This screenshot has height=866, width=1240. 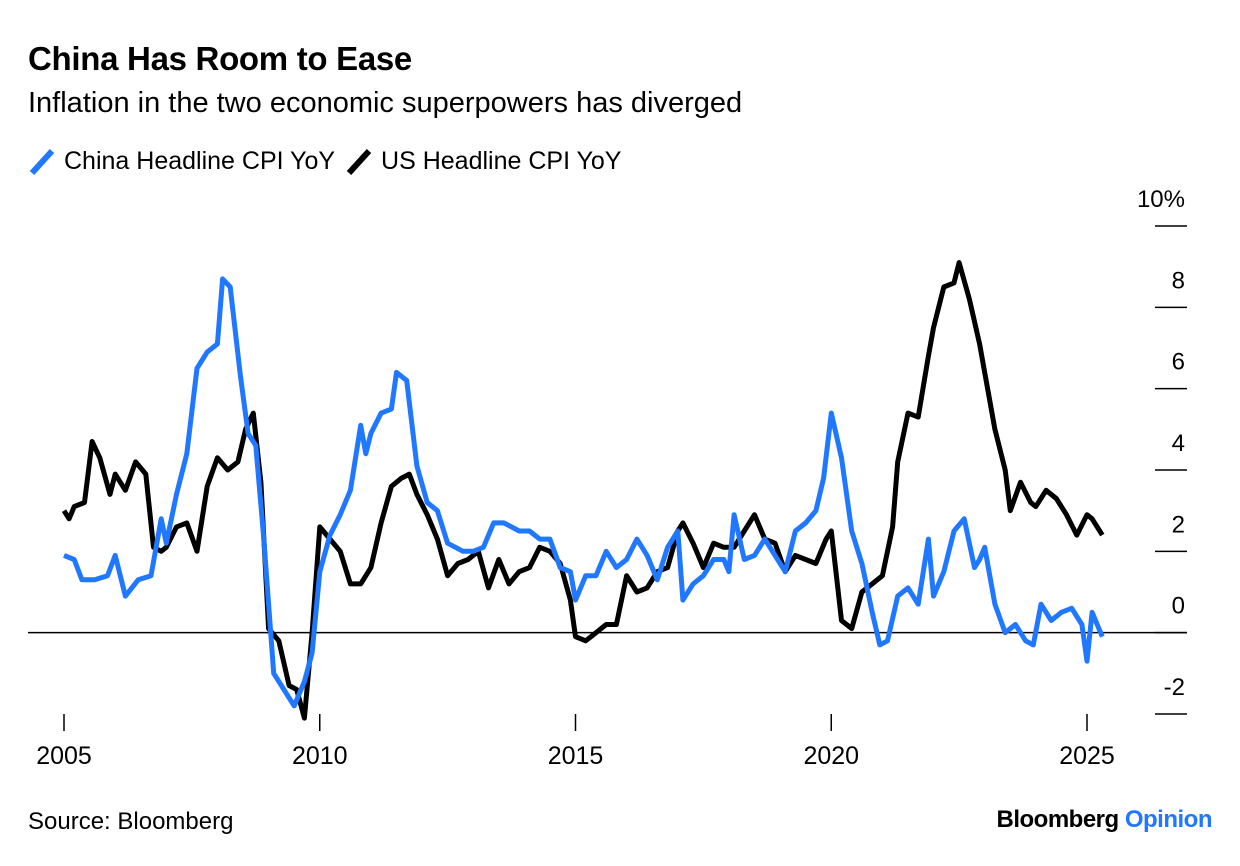 I want to click on chart-title: China Has Room to Ease, so click(x=220, y=58).